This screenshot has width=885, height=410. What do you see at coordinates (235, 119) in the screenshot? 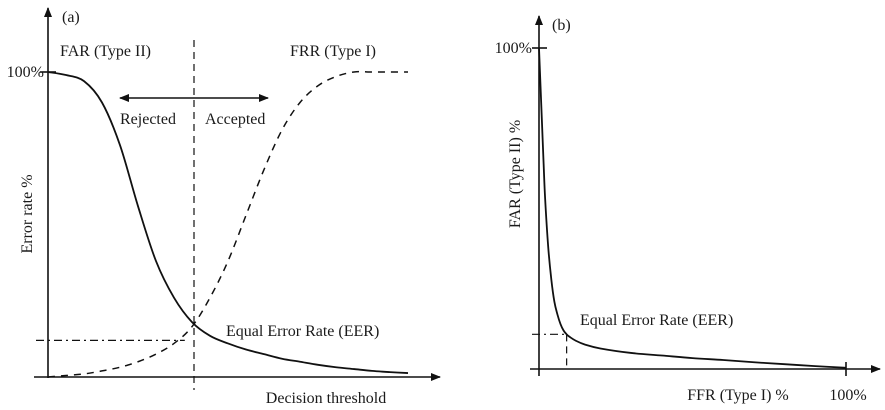
I see `panel-a-accepted-label: Accepted` at bounding box center [235, 119].